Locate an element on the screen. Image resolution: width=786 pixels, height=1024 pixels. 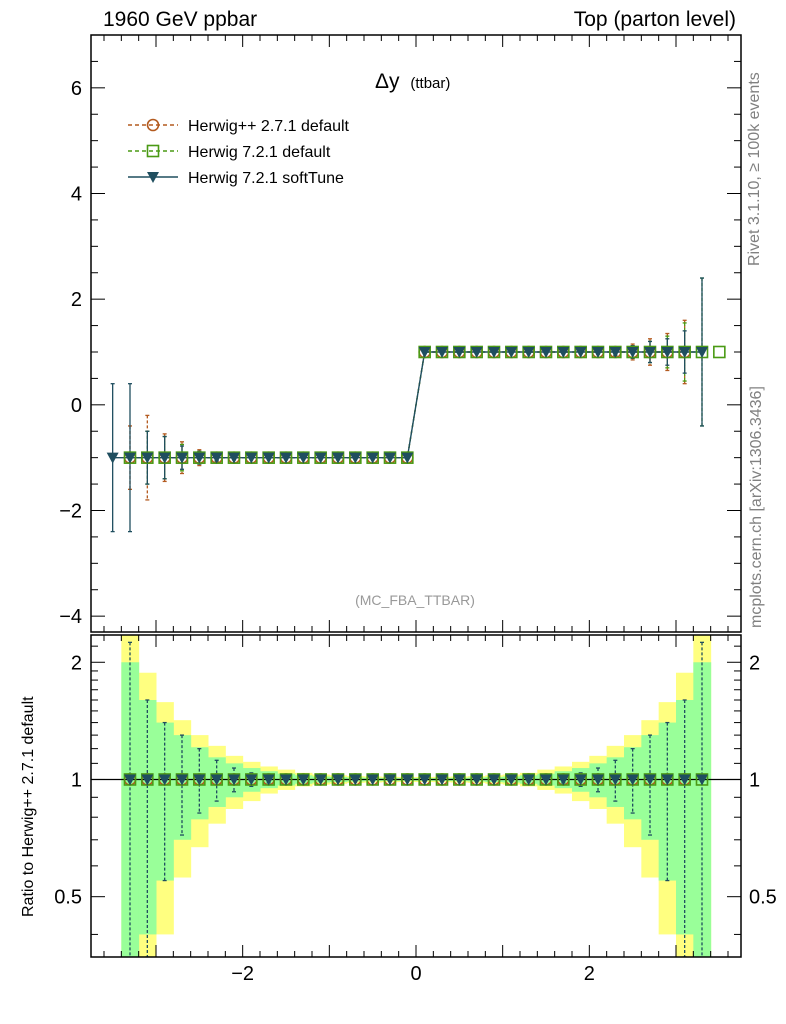
x-tick-label: 0 is located at coordinates (415, 974).